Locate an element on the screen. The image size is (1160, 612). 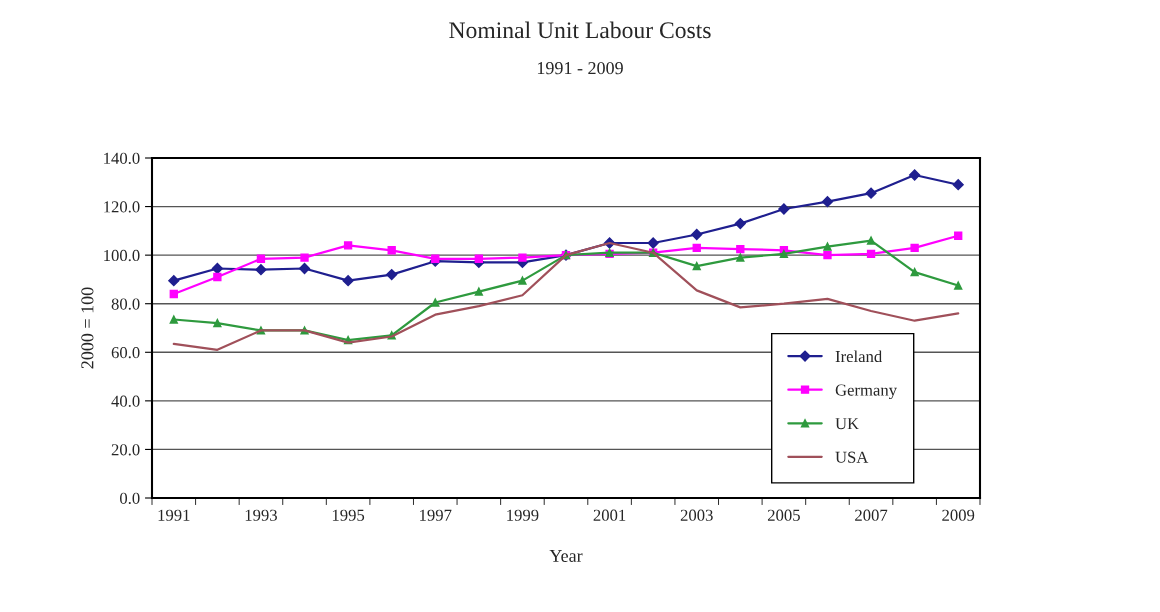
legend-label: Germany is located at coordinates (866, 392).